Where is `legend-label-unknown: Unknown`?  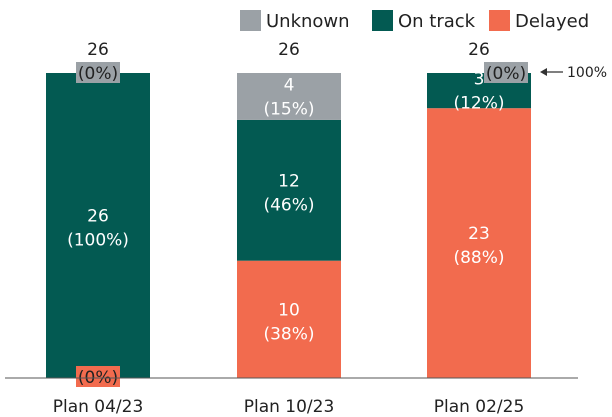
legend-label-unknown: Unknown is located at coordinates (308, 21).